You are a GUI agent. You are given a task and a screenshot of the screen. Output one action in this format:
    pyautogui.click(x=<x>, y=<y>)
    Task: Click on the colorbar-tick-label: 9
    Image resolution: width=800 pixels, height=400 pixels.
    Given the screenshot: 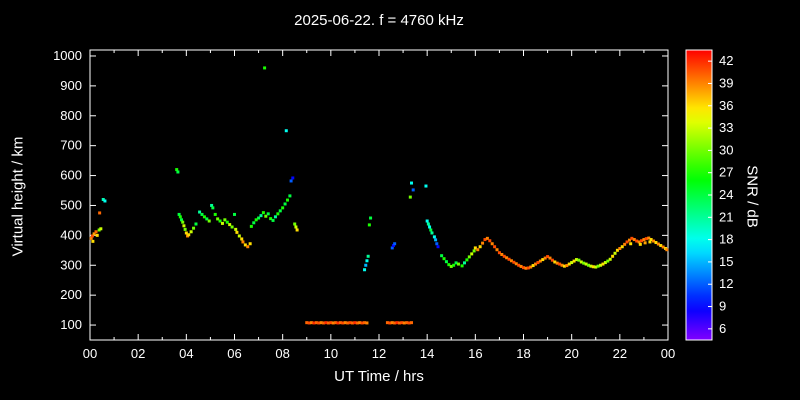 What is the action you would take?
    pyautogui.click(x=722, y=306)
    